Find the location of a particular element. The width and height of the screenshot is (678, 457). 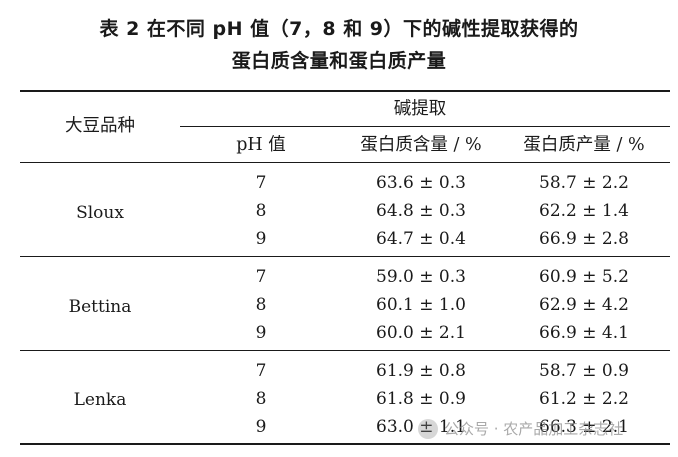

yield-cell: 58.7 ± 0.9 is located at coordinates (584, 371).